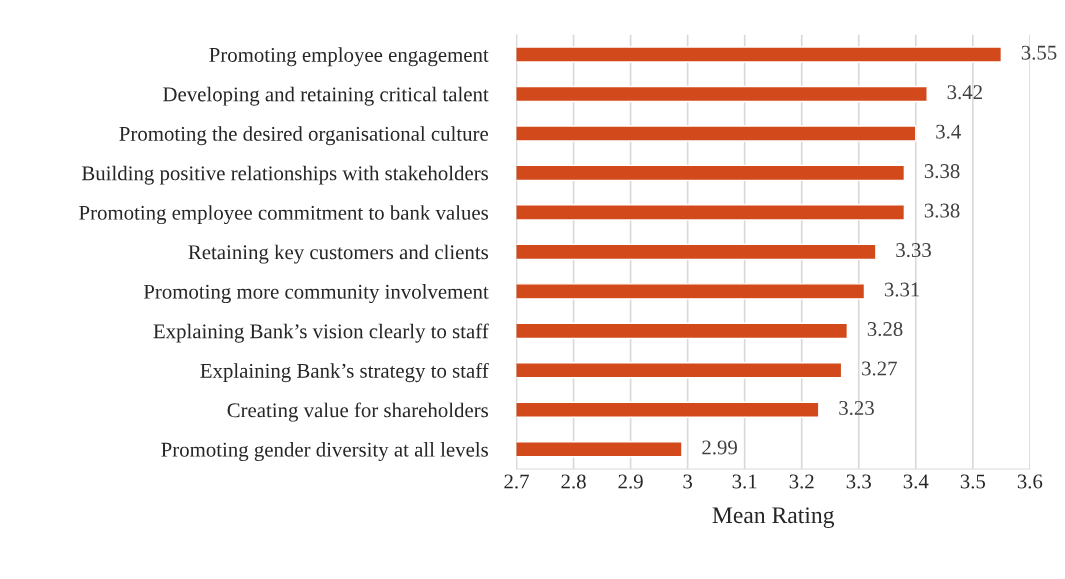  I want to click on data-label: 3.55, so click(1039, 52).